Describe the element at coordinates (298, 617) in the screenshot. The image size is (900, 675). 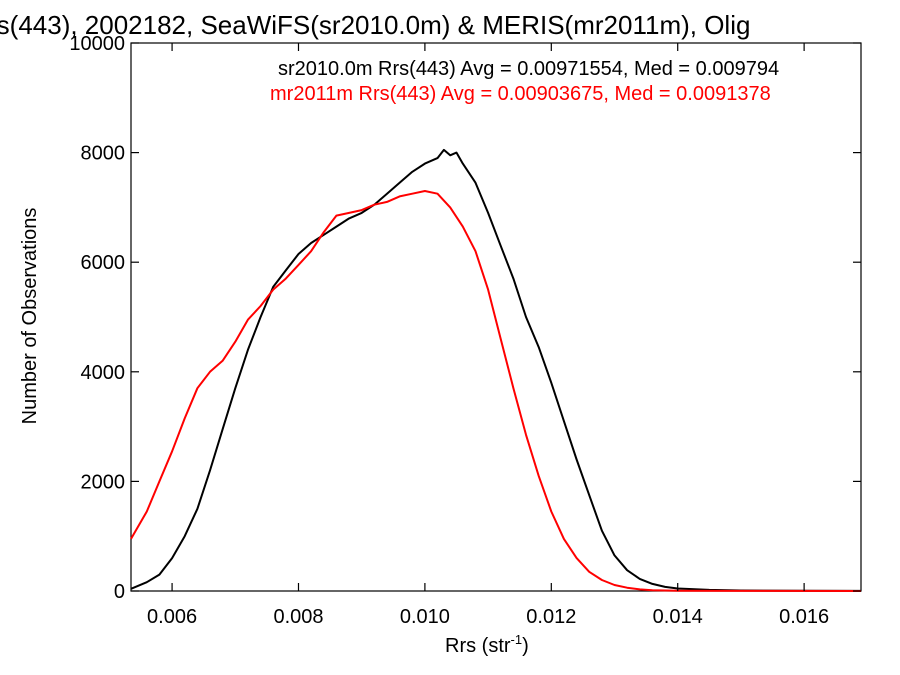
I see `x-tick-label-1: 0.008` at that location.